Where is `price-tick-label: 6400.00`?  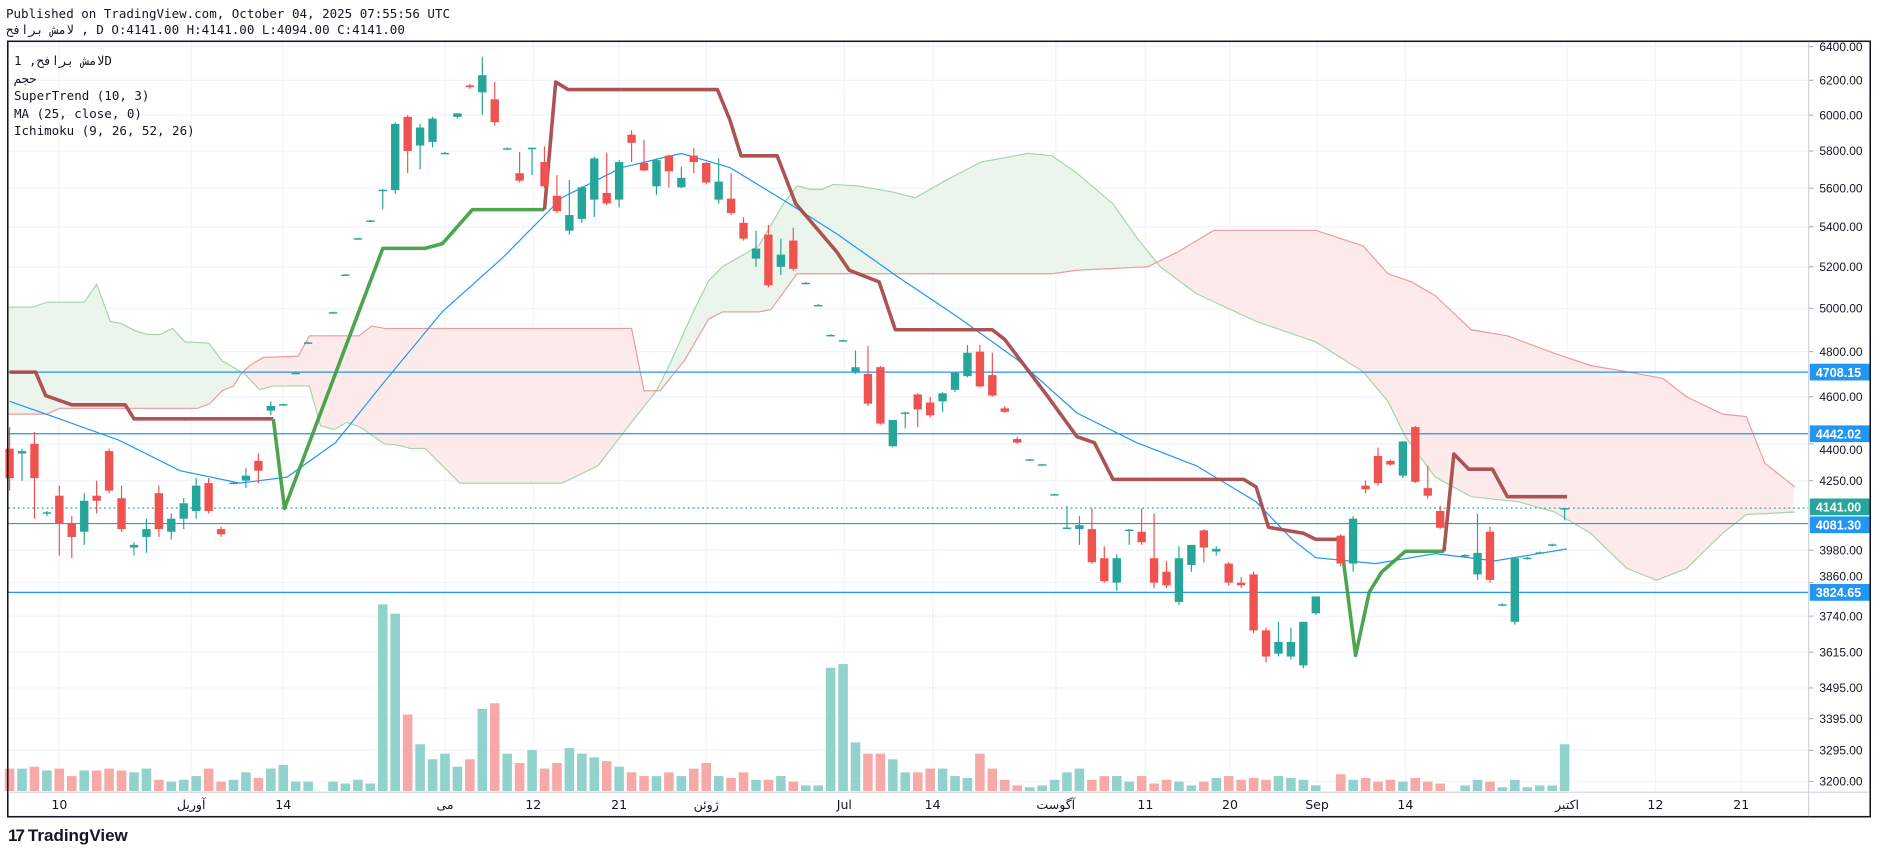 price-tick-label: 6400.00 is located at coordinates (1841, 47).